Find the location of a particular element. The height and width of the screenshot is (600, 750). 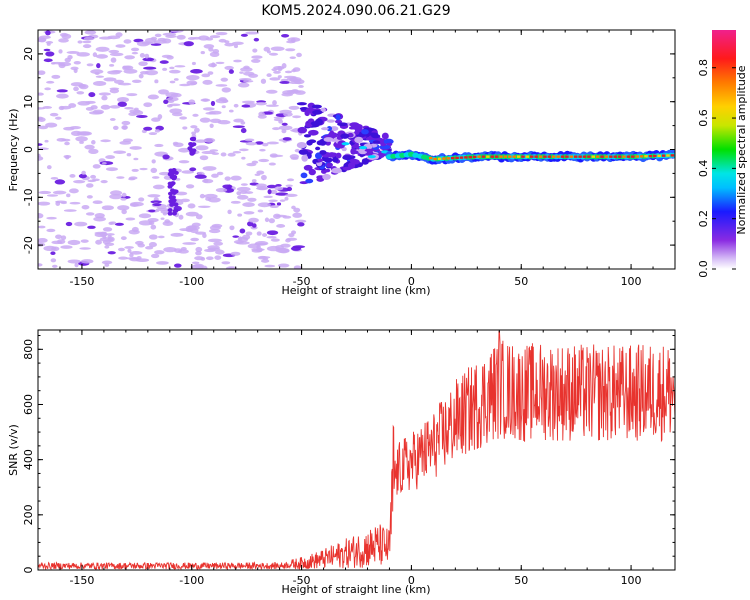

x-tick-label: -100 is located at coordinates (191, 580).